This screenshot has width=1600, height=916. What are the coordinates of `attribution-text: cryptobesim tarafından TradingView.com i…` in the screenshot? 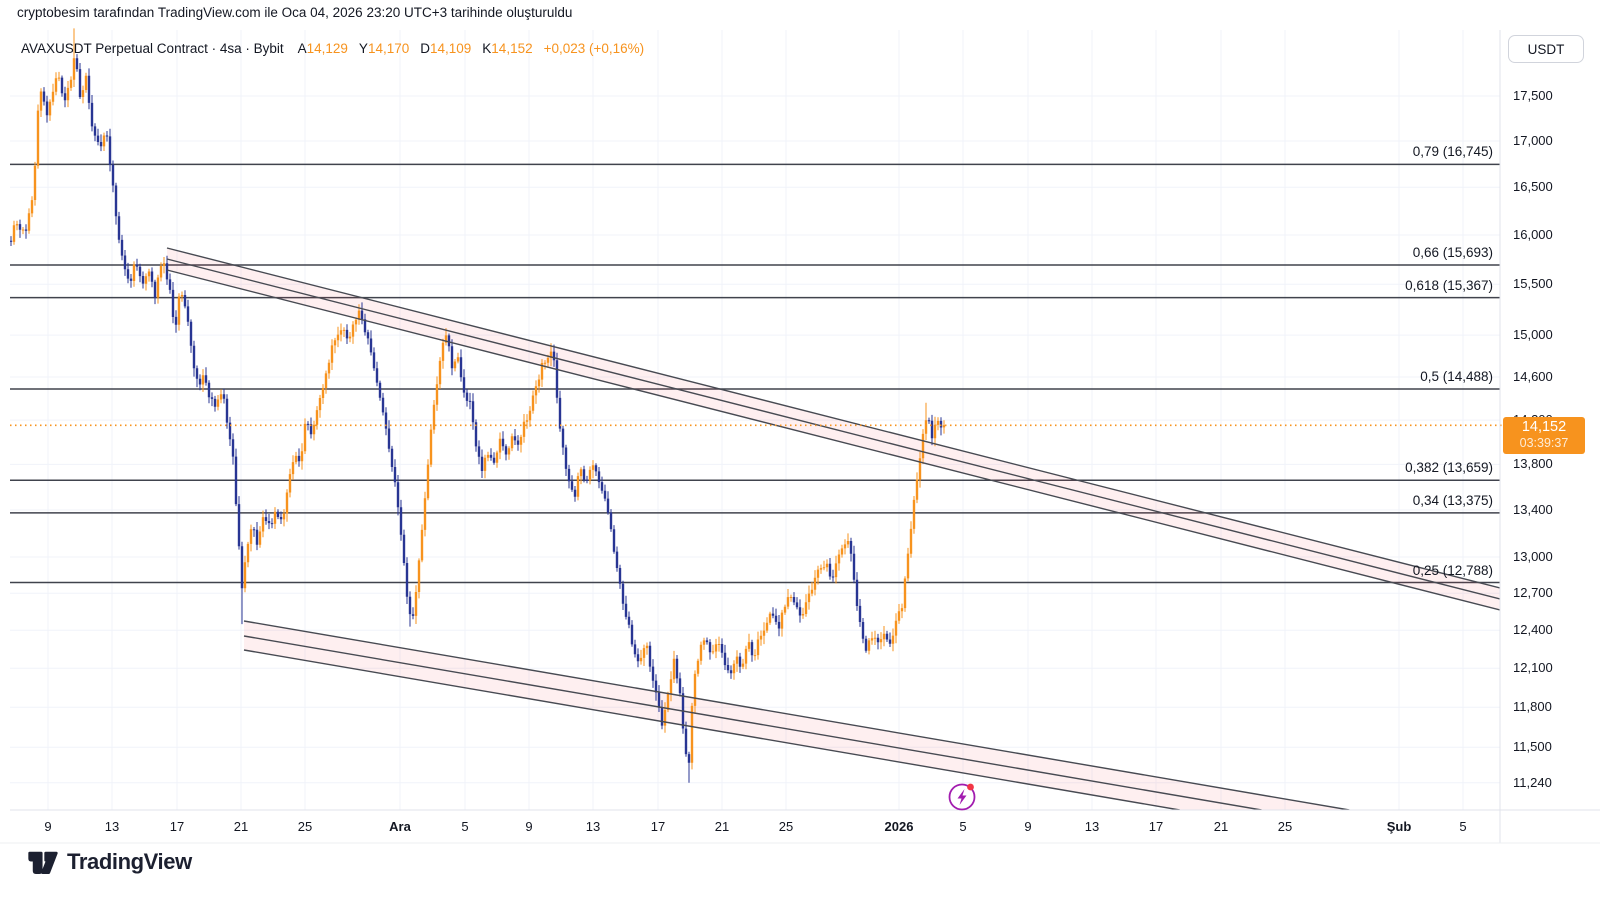 It's located at (295, 12).